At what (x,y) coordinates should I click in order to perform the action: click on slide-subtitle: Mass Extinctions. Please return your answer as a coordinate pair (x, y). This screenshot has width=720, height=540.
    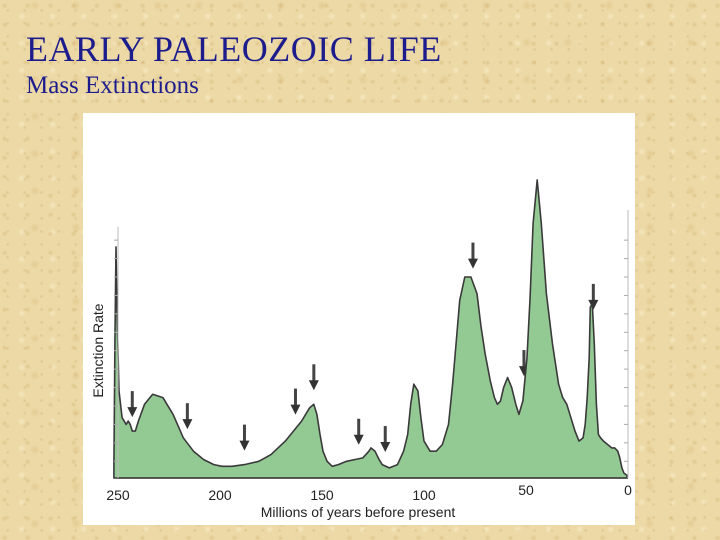
    Looking at the image, I should click on (112, 85).